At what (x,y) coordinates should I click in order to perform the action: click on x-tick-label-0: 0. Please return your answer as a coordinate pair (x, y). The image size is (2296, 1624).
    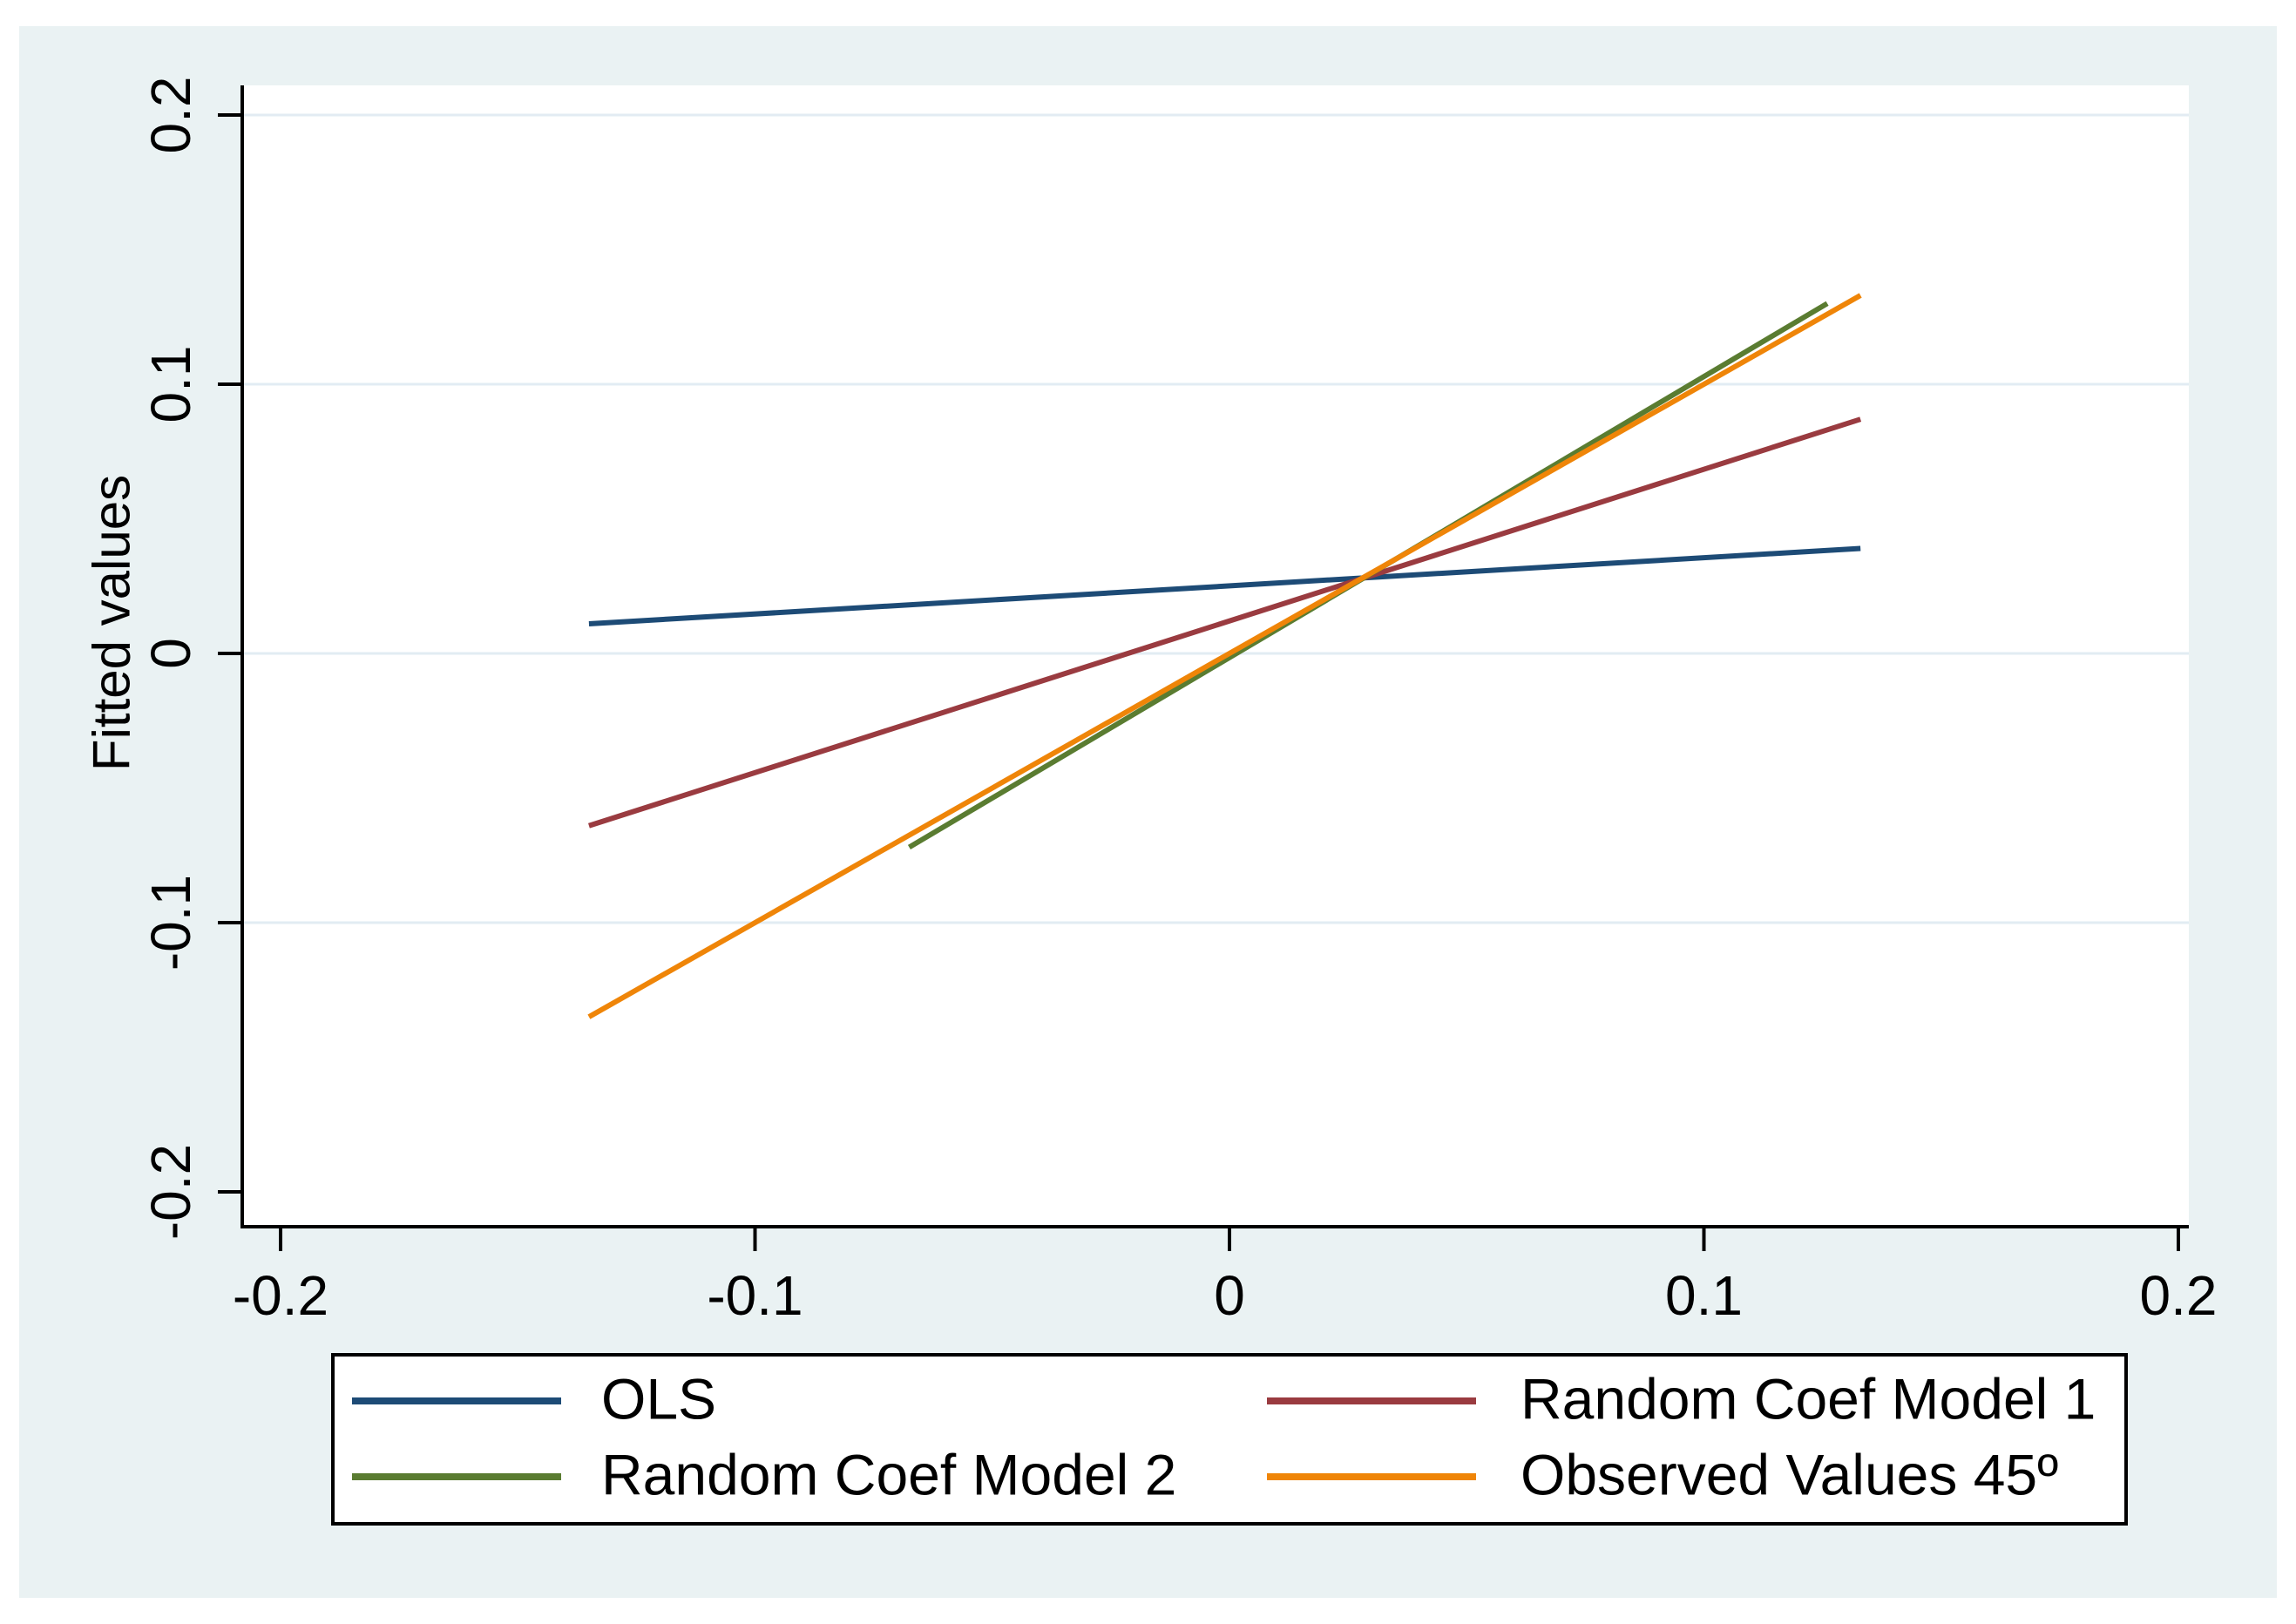
    Looking at the image, I should click on (1229, 1295).